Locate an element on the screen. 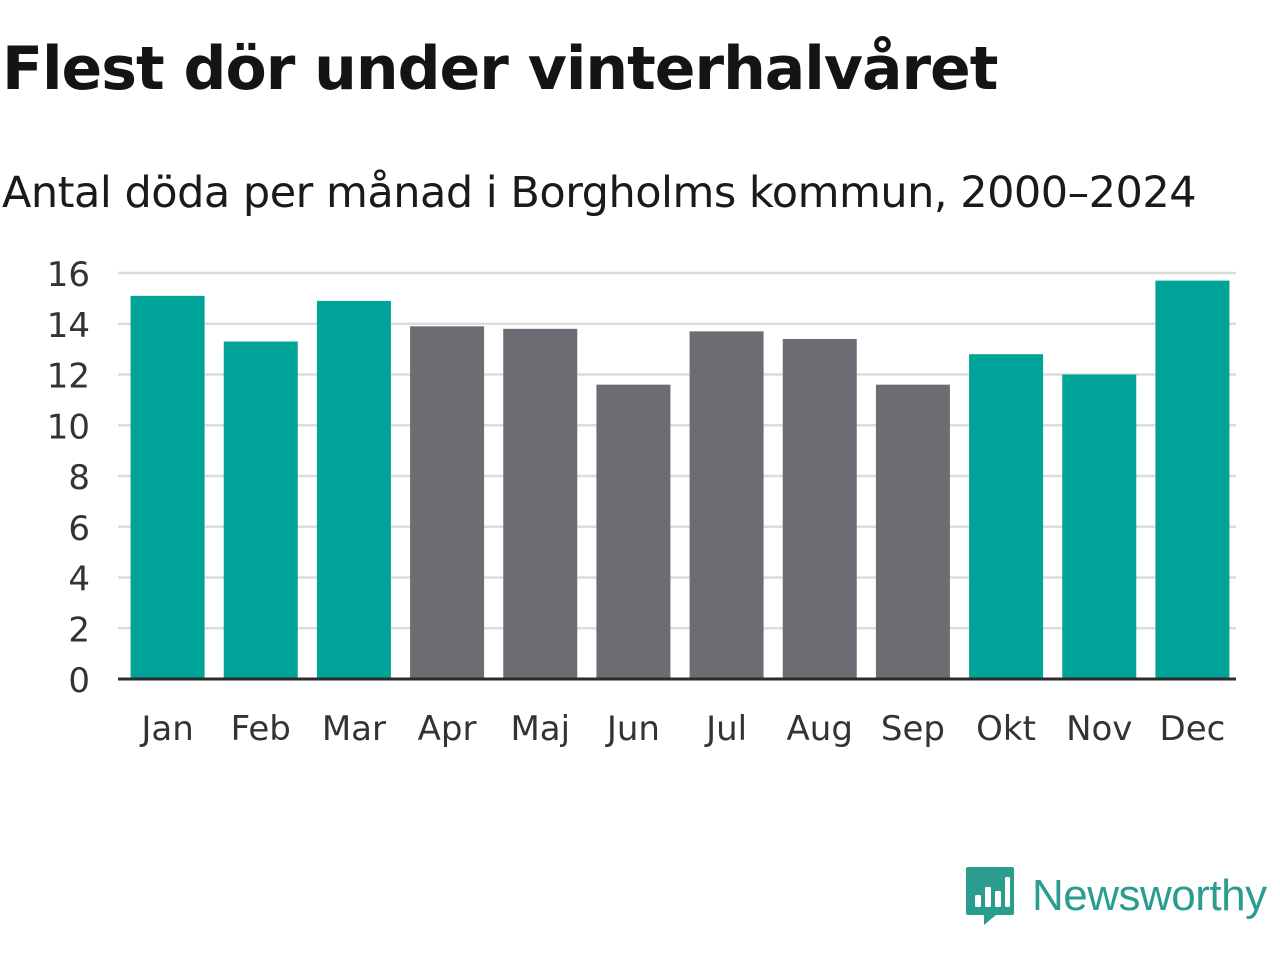 Image resolution: width=1280 pixels, height=960 pixels. bar-feb is located at coordinates (260, 510).